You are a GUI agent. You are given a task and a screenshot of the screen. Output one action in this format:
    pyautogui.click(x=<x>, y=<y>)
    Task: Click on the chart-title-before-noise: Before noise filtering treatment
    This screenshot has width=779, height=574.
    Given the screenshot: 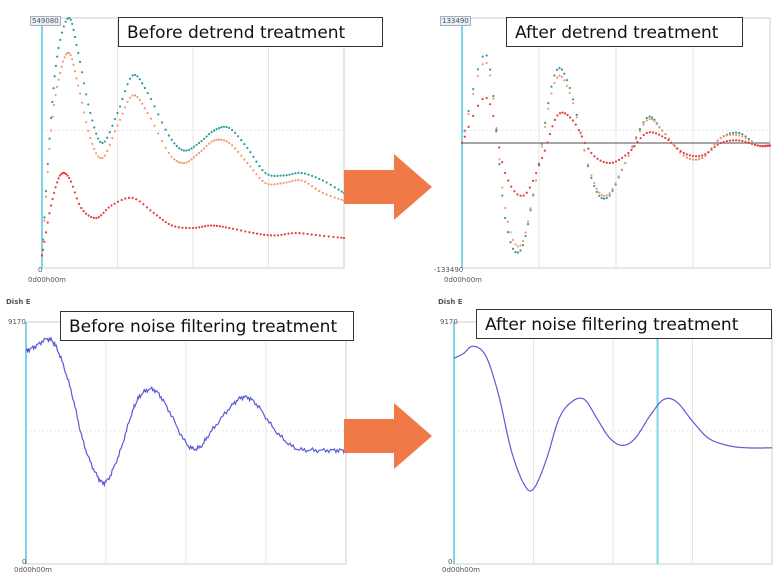 What is the action you would take?
    pyautogui.click(x=207, y=326)
    